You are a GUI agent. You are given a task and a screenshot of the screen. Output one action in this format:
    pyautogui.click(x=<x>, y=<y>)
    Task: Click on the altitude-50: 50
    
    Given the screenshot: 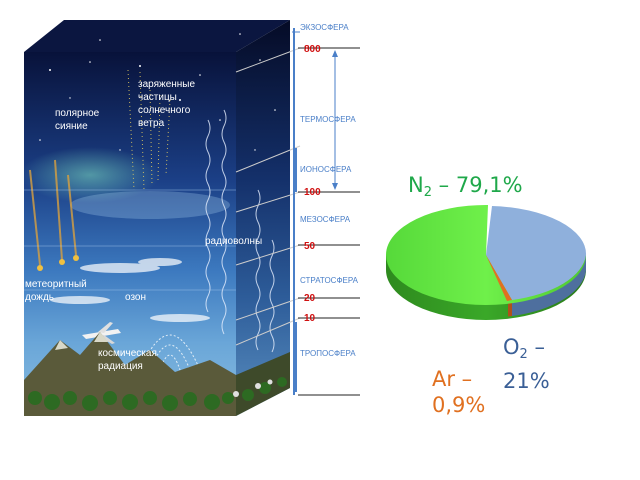 What is the action you would take?
    pyautogui.click(x=310, y=246)
    